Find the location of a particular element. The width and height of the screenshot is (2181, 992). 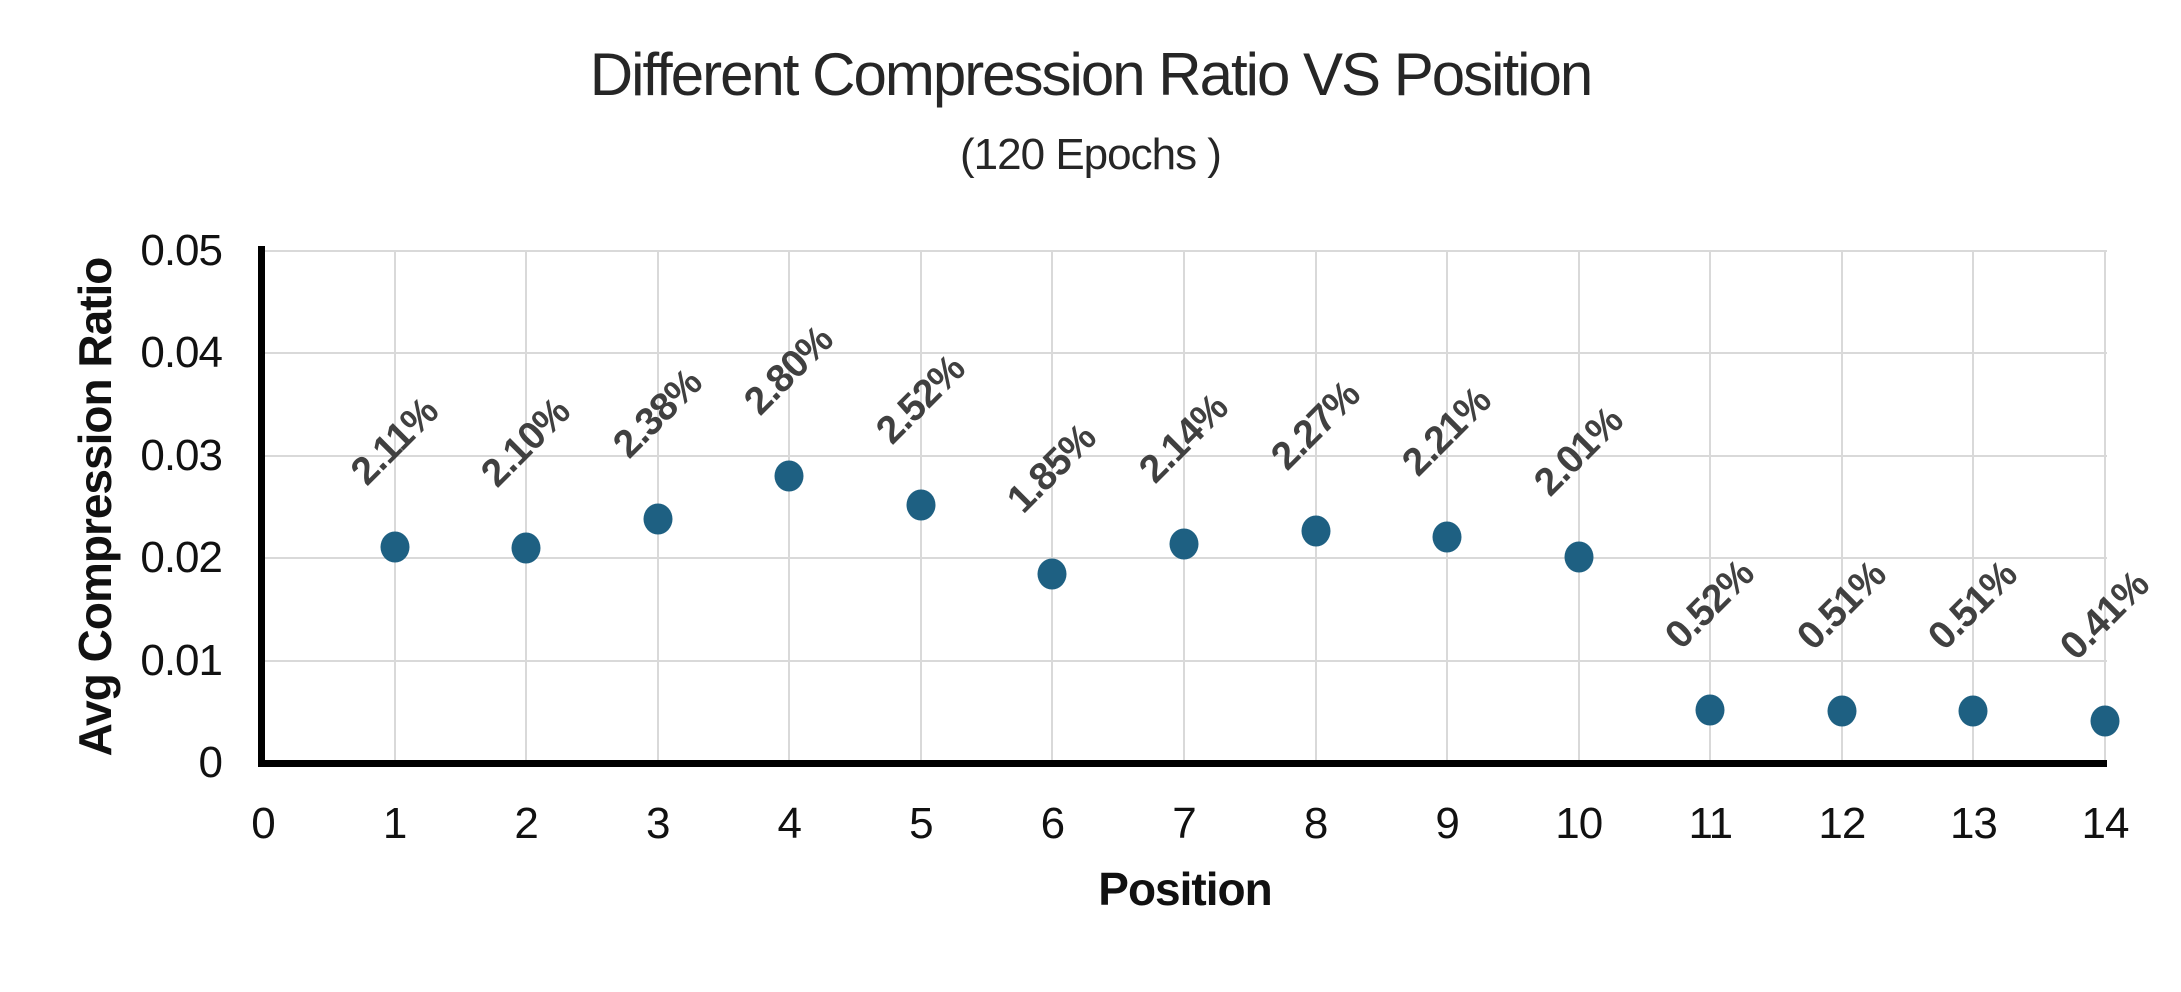

y-tick-label: 0.02 is located at coordinates (181, 558).